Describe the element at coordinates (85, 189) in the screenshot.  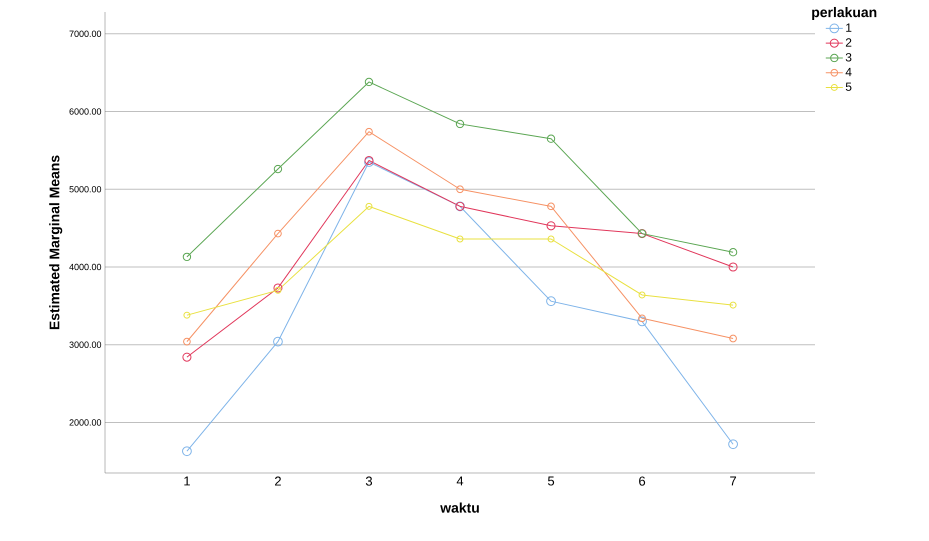
I see `y-tick-label: 5000.00` at that location.